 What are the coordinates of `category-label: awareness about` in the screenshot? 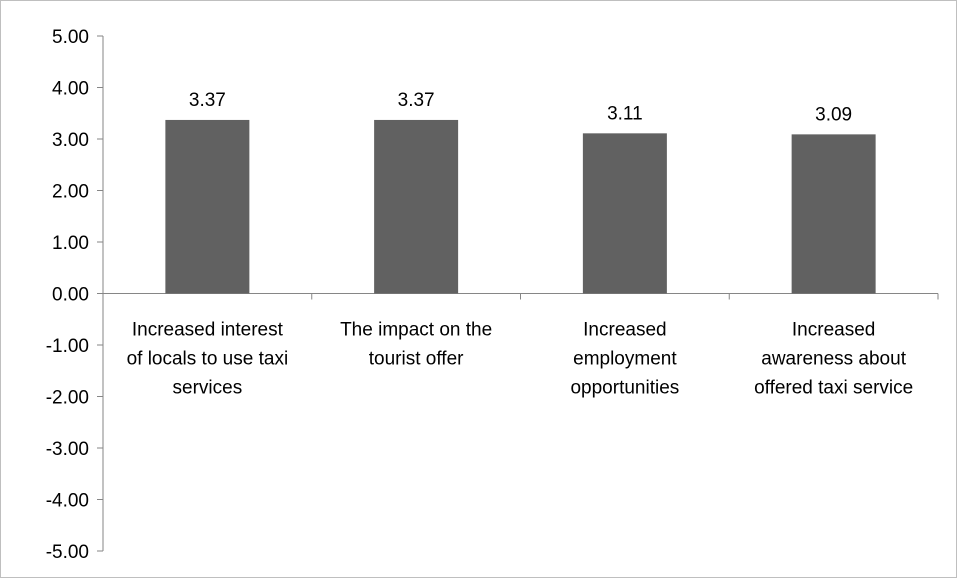 It's located at (833, 359).